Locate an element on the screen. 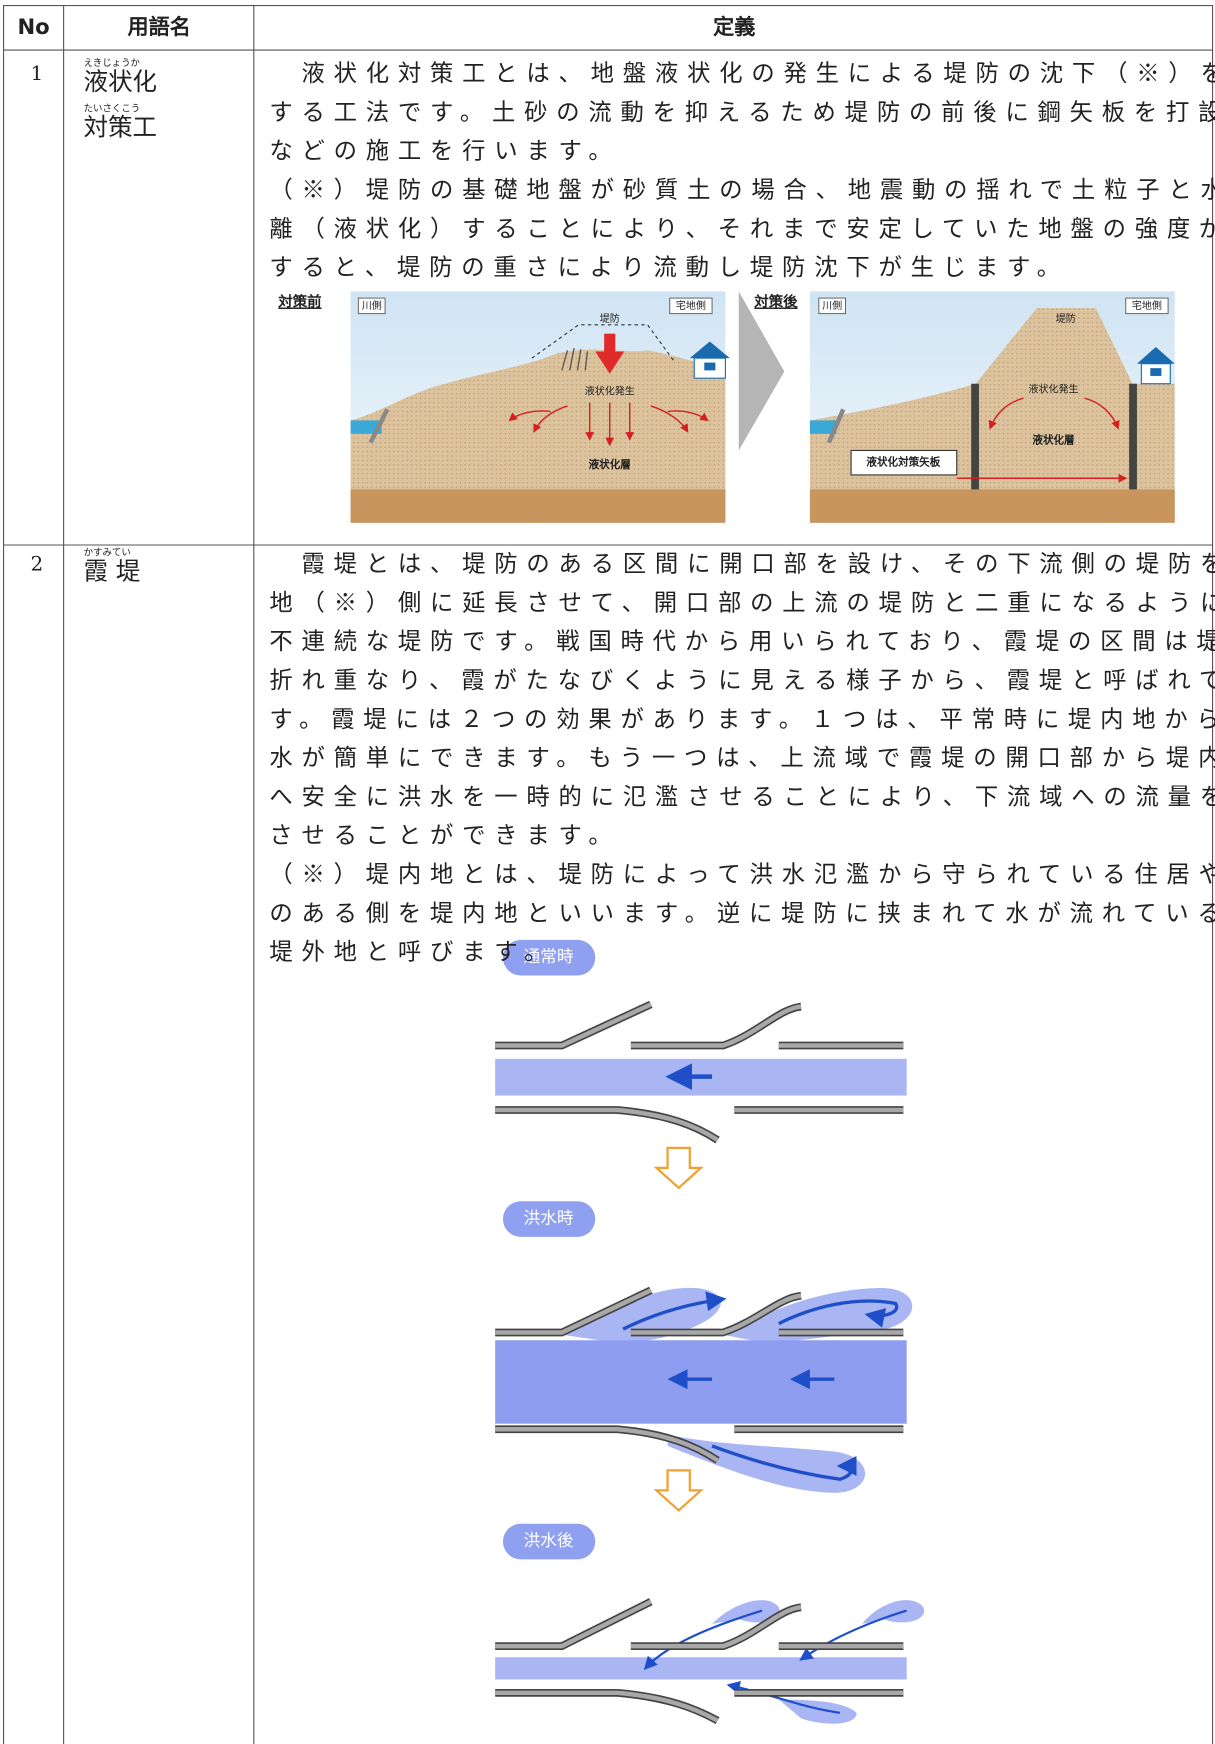  definition-line: す。霞堤には２つの効果があります。１つは、平常時に堤内地からの排 is located at coordinates (742, 719).